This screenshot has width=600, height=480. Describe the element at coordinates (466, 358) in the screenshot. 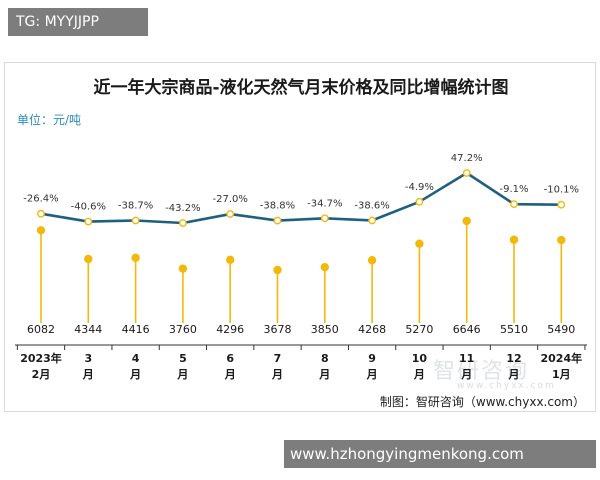

I see `x-tick-label: 11` at that location.